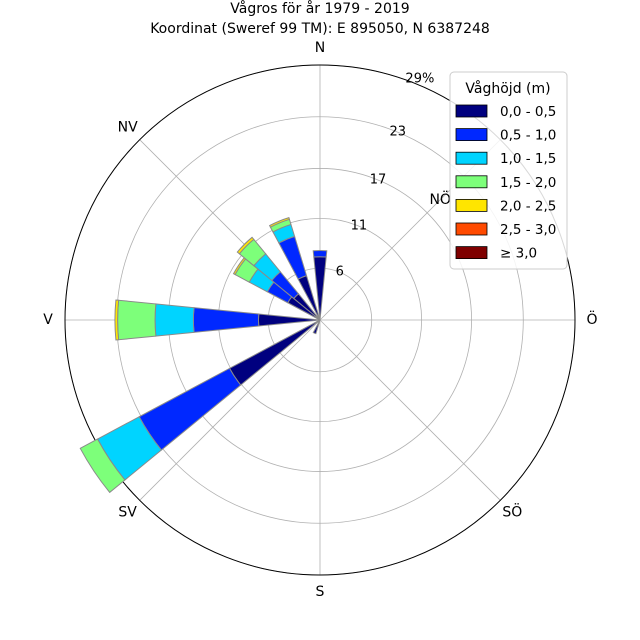  What do you see at coordinates (507, 88) in the screenshot?
I see `legend-title: Våghöjd (m)` at bounding box center [507, 88].